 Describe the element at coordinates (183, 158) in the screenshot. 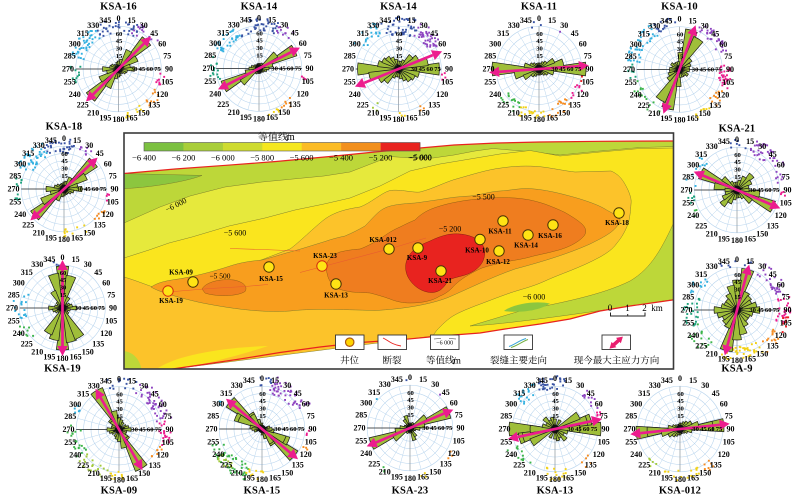

I see `svg-text: −6 200` at that location.